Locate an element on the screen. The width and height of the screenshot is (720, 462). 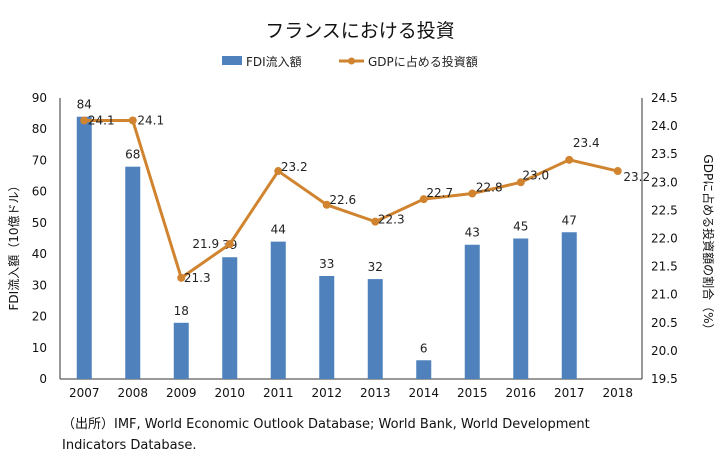
right-axis-tick-label: 24.0 is located at coordinates (664, 126).